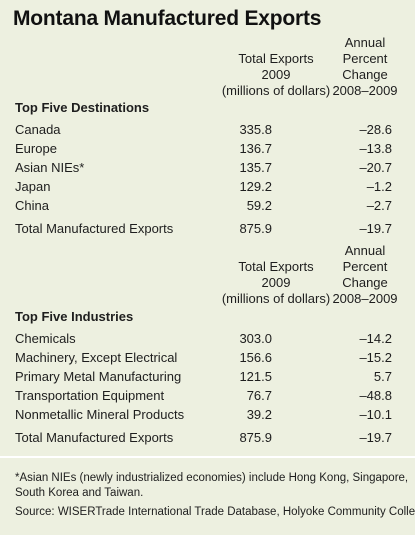 This screenshot has width=415, height=535. I want to click on row-value: 136.7, so click(255, 148).